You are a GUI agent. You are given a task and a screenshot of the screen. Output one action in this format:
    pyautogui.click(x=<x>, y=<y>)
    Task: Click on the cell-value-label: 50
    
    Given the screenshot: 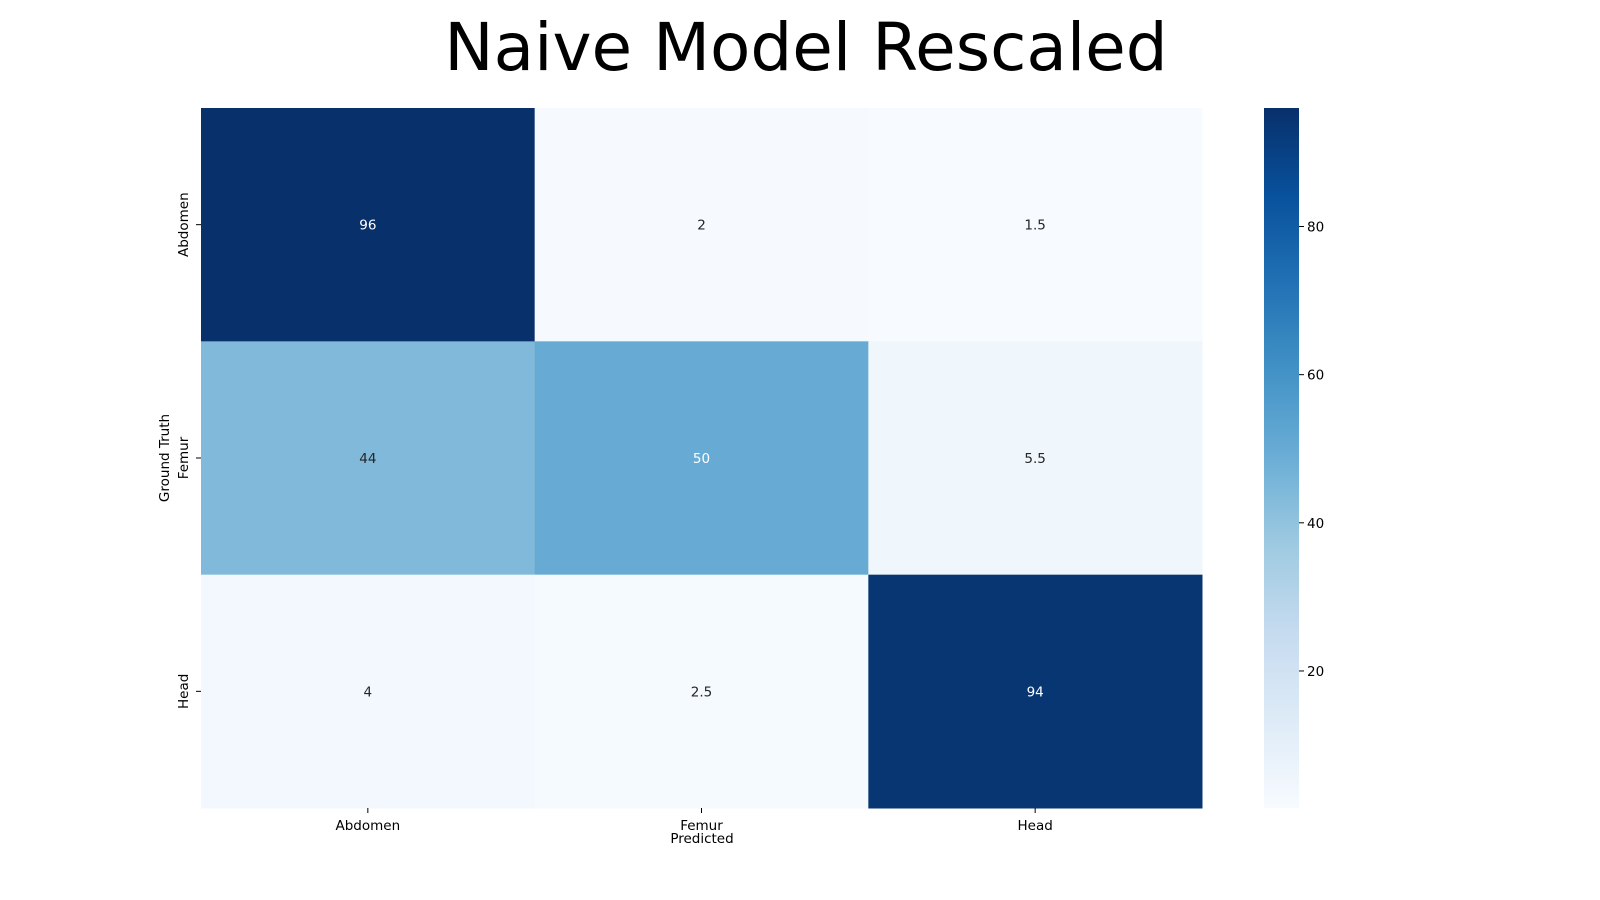 What is the action you would take?
    pyautogui.click(x=701, y=459)
    